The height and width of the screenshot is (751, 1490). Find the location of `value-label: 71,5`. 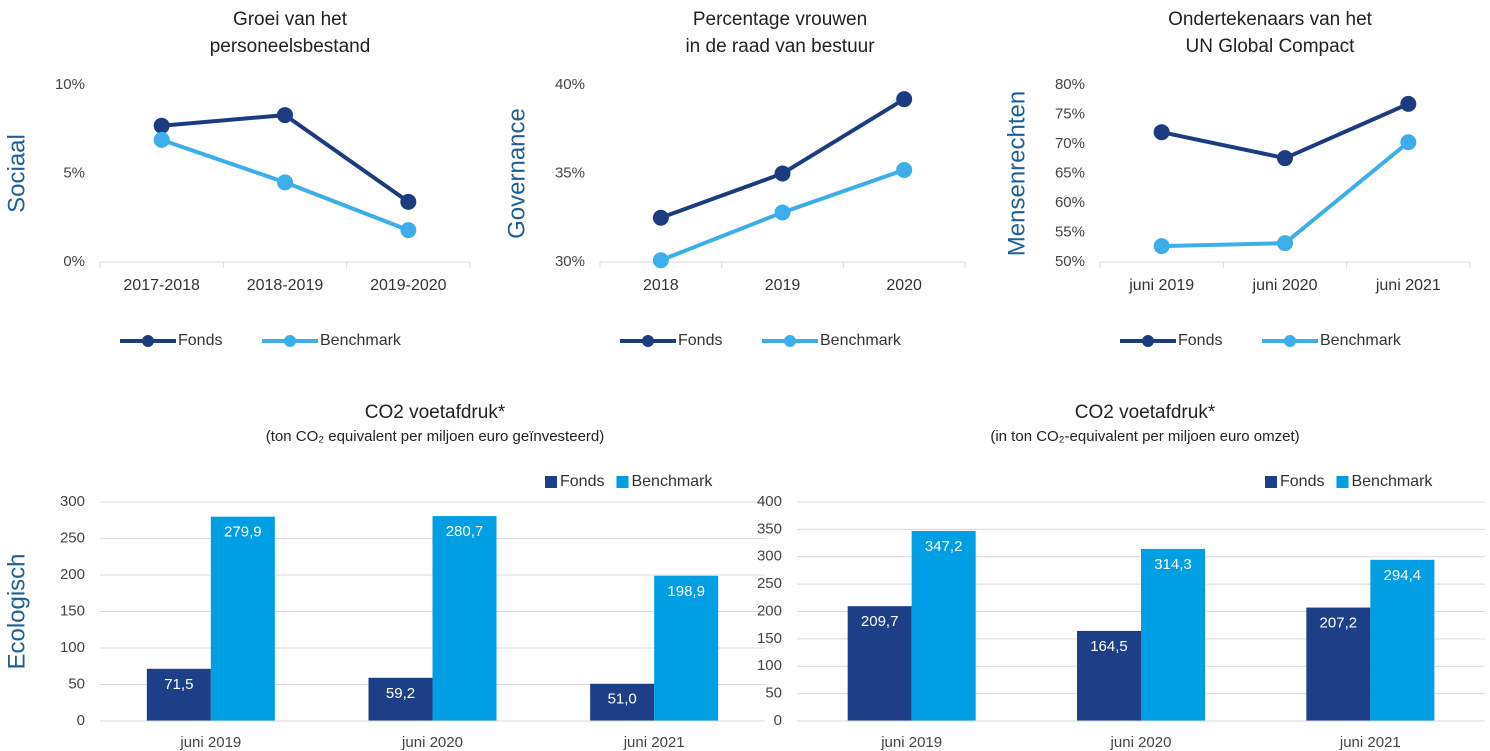

value-label: 71,5 is located at coordinates (178, 684).